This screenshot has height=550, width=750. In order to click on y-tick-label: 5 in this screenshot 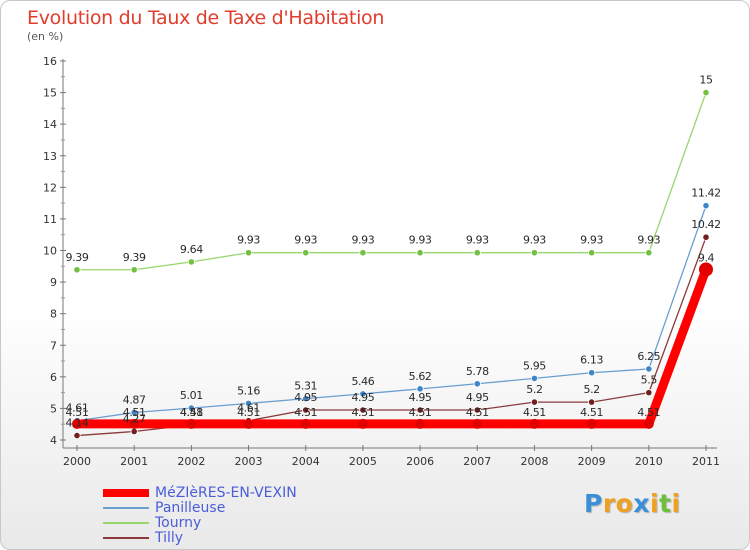, I will do `click(53, 408)`.